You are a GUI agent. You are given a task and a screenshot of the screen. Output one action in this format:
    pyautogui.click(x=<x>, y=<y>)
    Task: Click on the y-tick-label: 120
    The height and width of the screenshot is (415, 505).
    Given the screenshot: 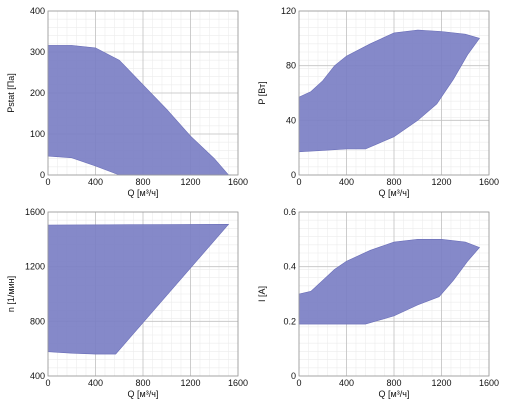 What is the action you would take?
    pyautogui.click(x=288, y=11)
    